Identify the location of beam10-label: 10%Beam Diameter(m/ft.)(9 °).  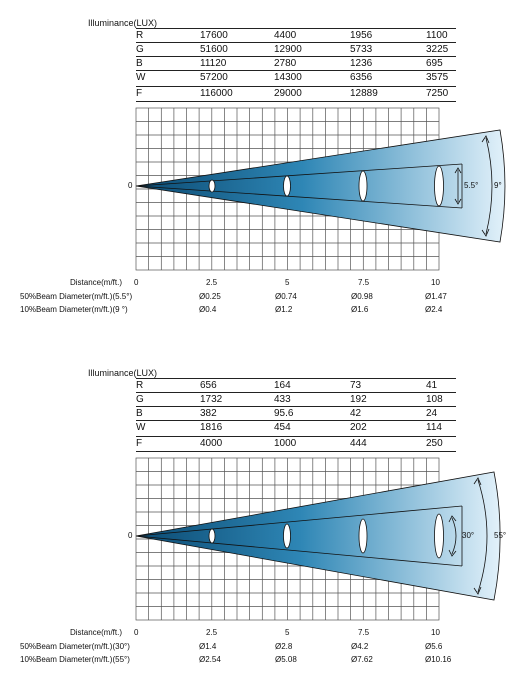
(74, 309).